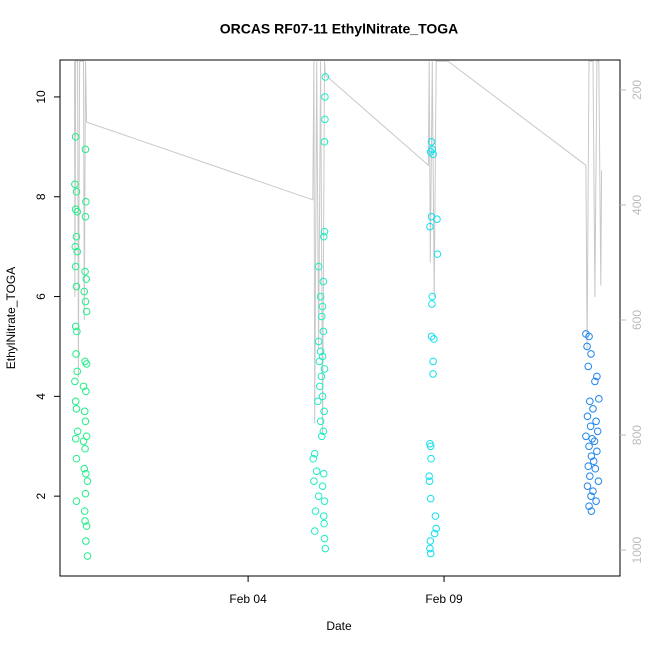 This screenshot has width=650, height=655. What do you see at coordinates (41, 495) in the screenshot?
I see `y-tick-label: 2` at bounding box center [41, 495].